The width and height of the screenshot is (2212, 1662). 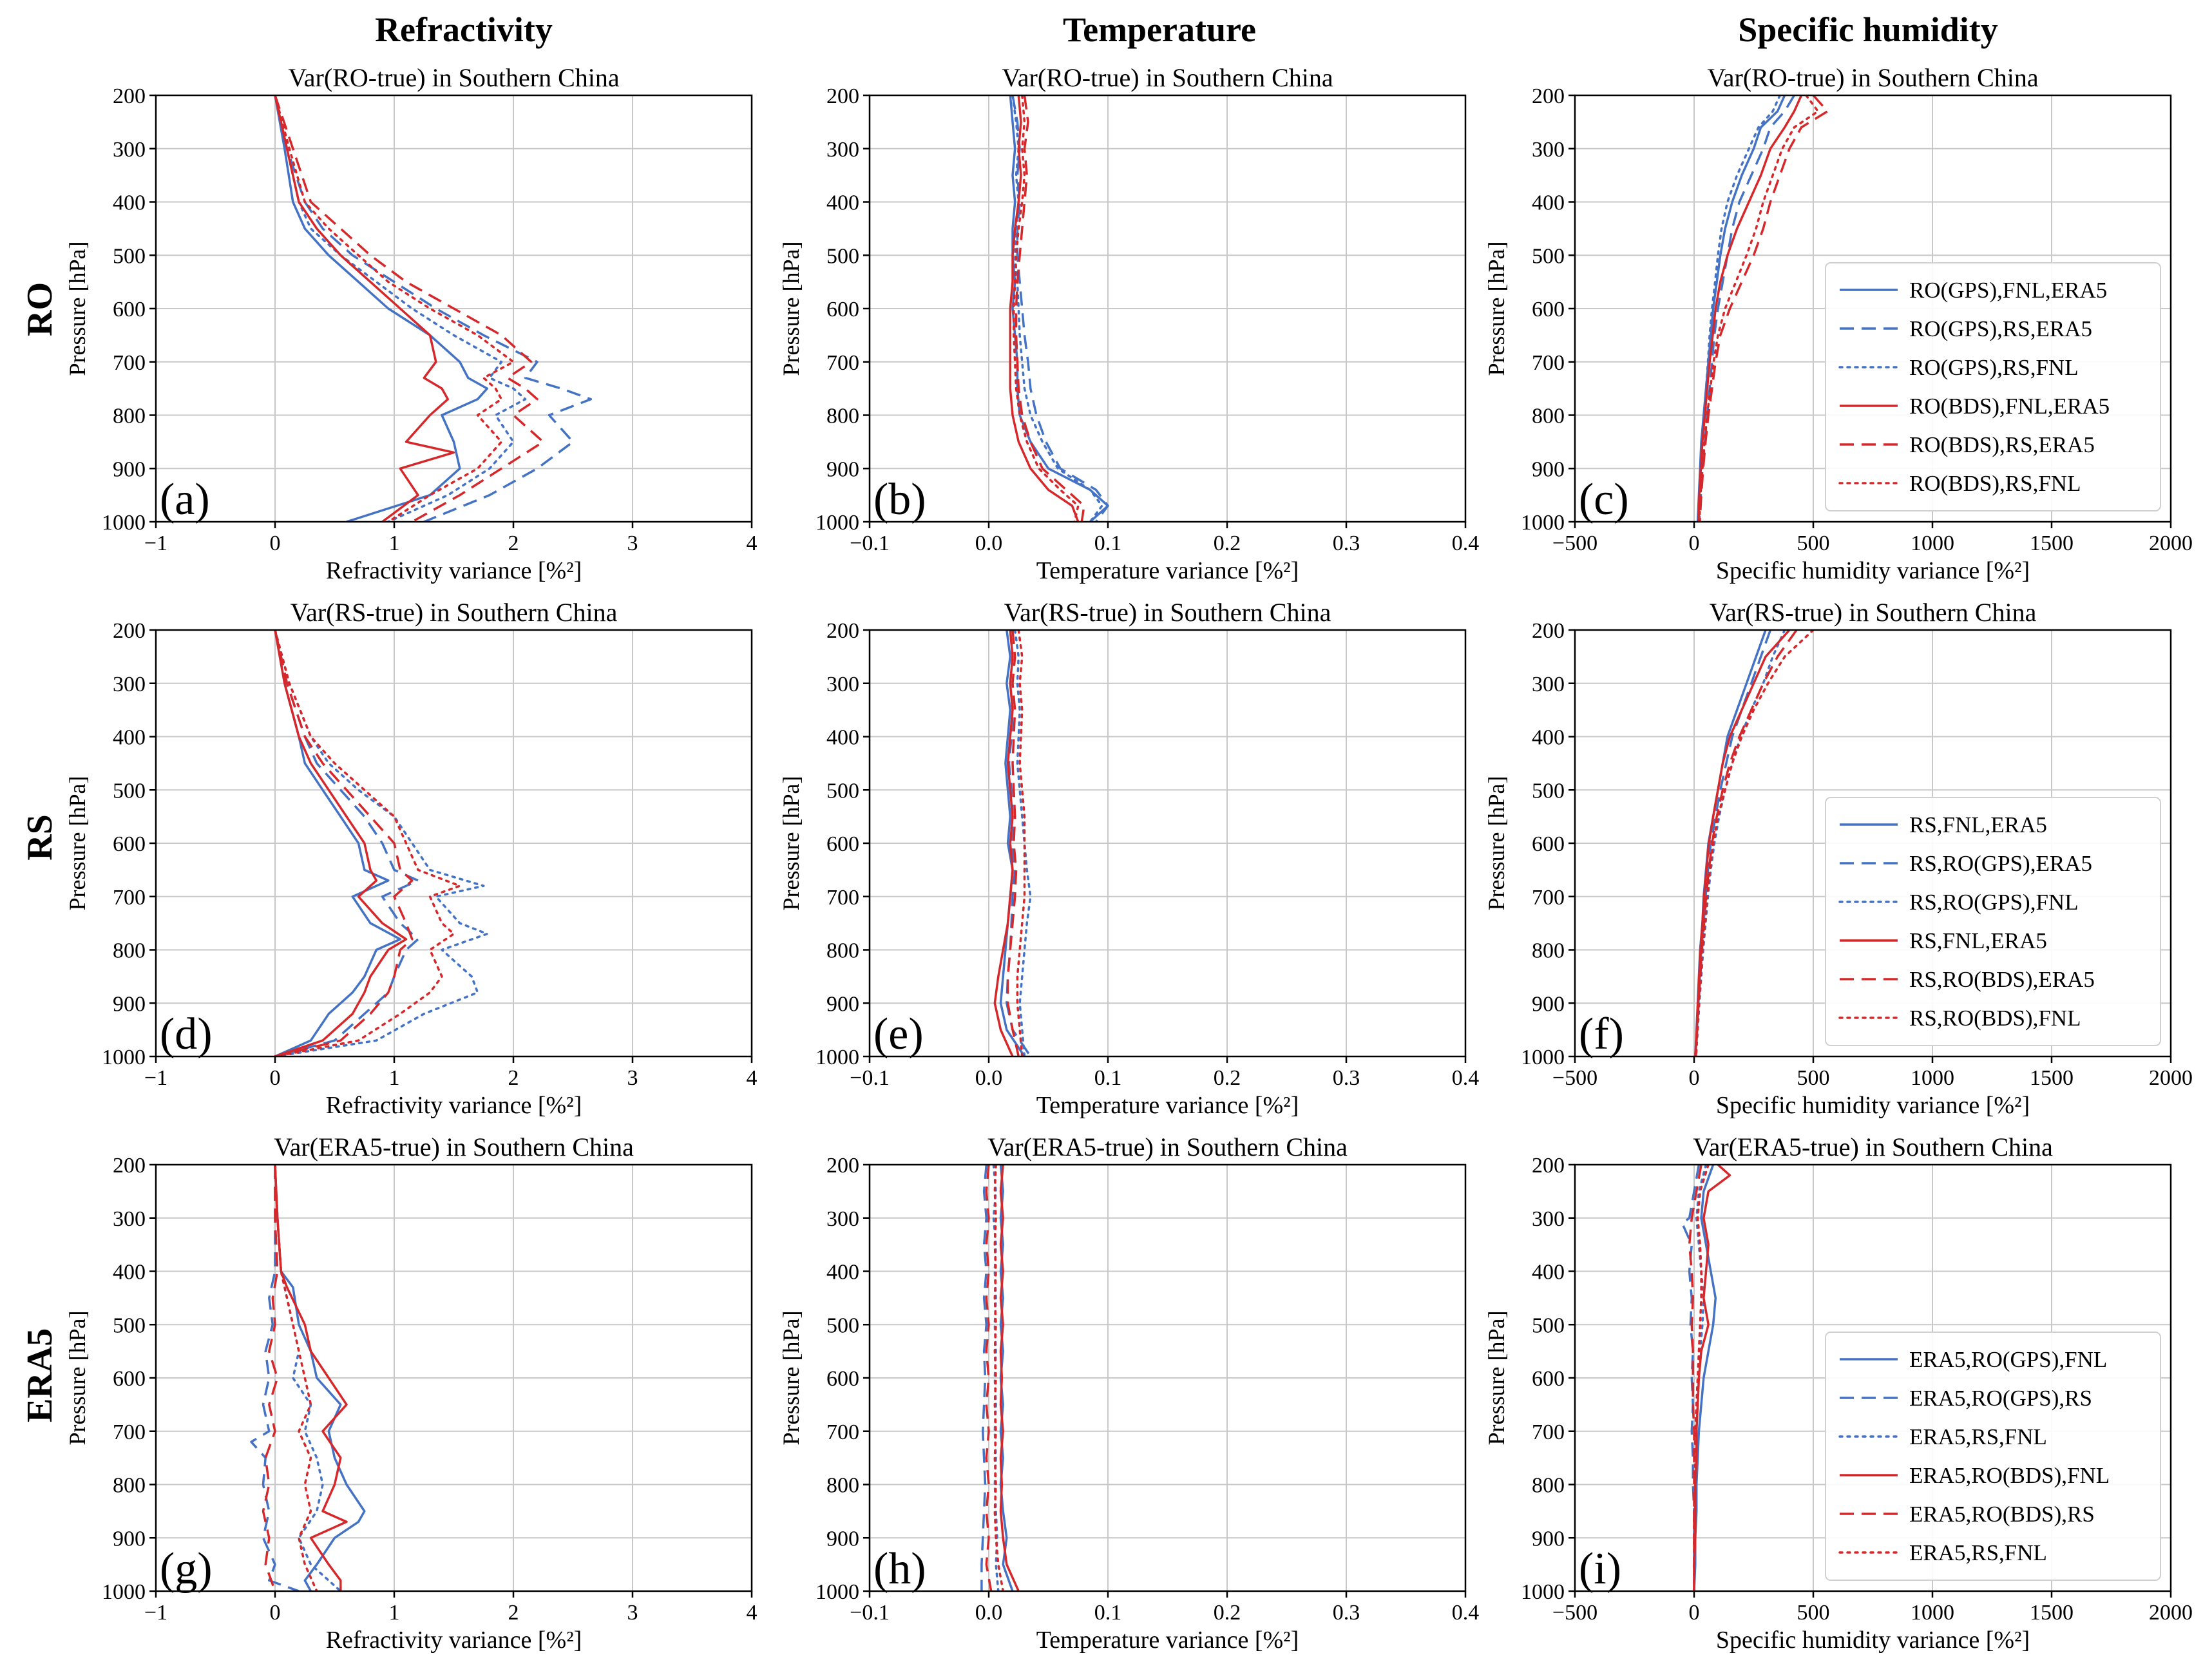 What do you see at coordinates (513, 543) in the screenshot?
I see `x-tick-label: 2` at bounding box center [513, 543].